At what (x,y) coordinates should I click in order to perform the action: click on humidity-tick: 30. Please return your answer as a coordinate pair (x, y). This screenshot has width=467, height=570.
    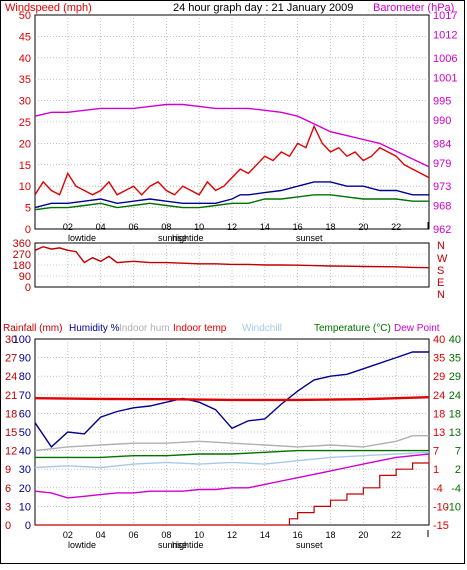
    Looking at the image, I should click on (25, 470).